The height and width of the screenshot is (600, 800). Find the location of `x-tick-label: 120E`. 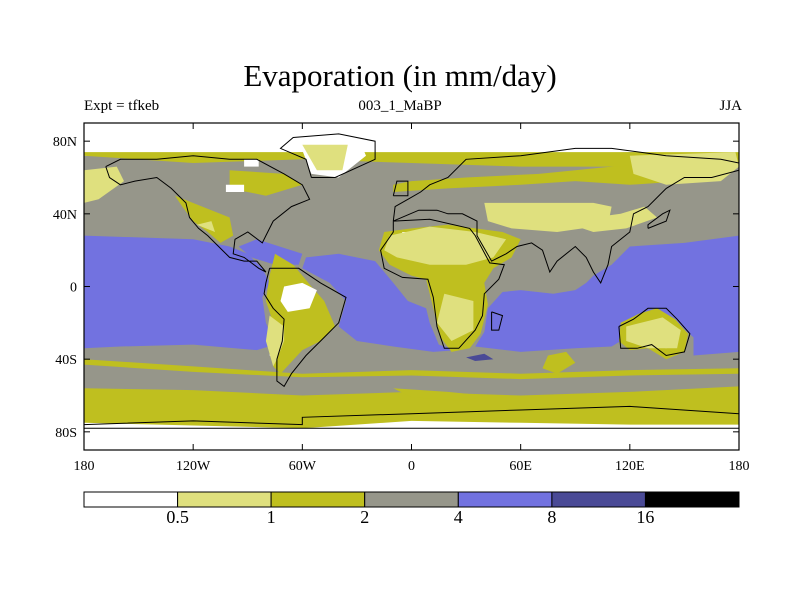

x-tick-label: 120E is located at coordinates (630, 466).